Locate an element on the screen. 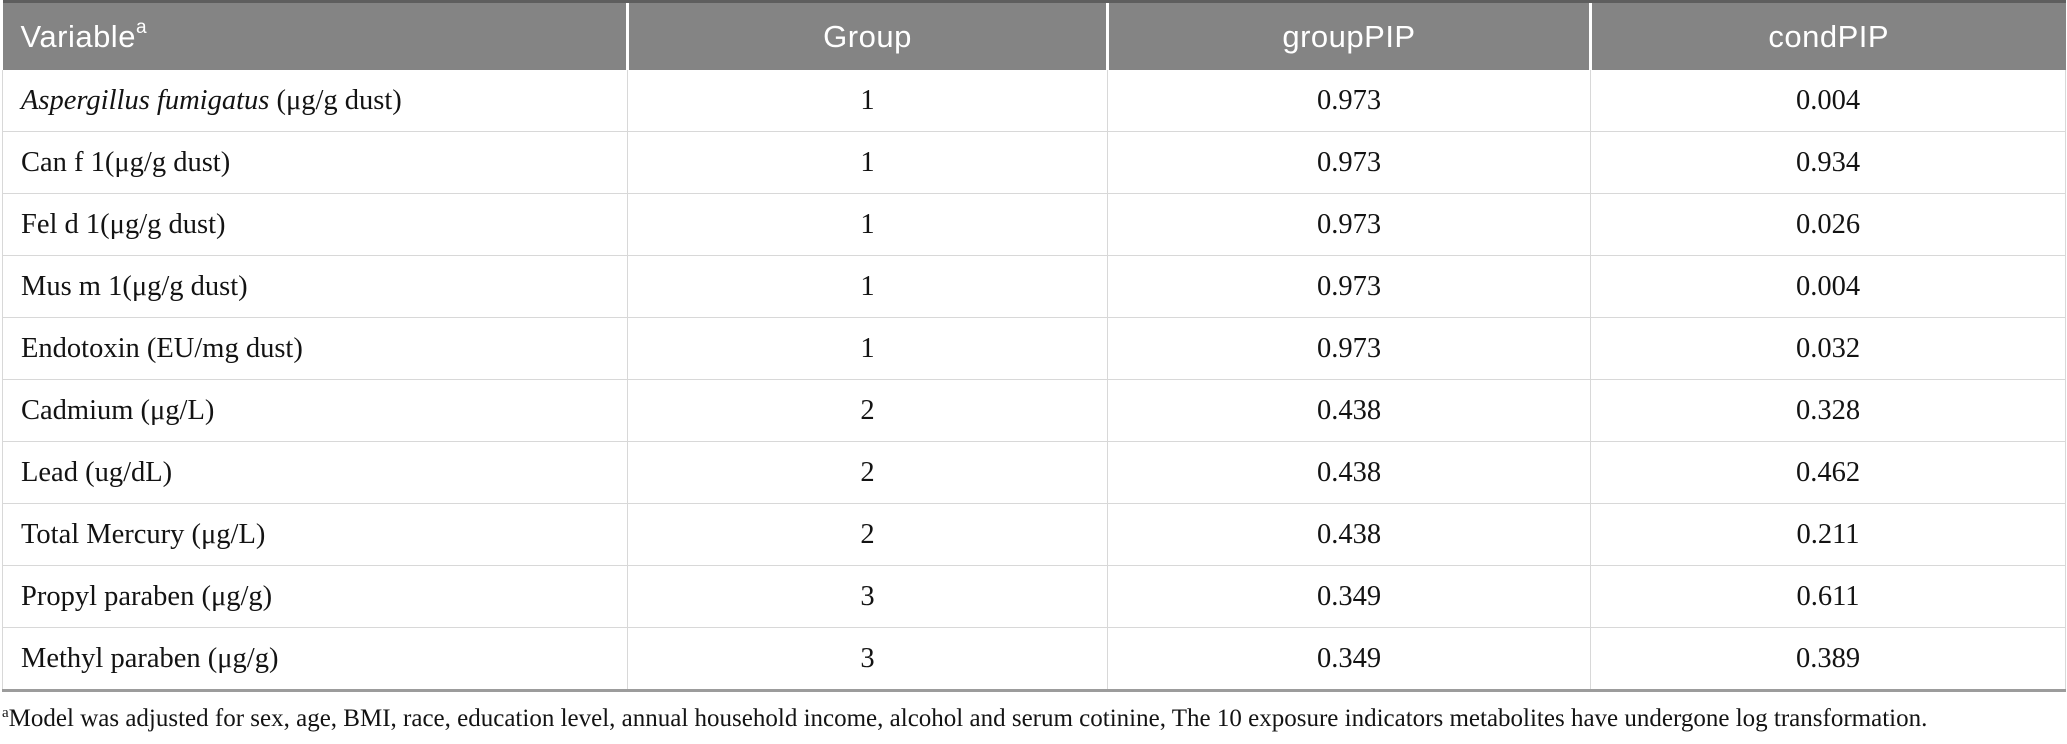  condPIP-cell: 0.934 is located at coordinates (1828, 162).